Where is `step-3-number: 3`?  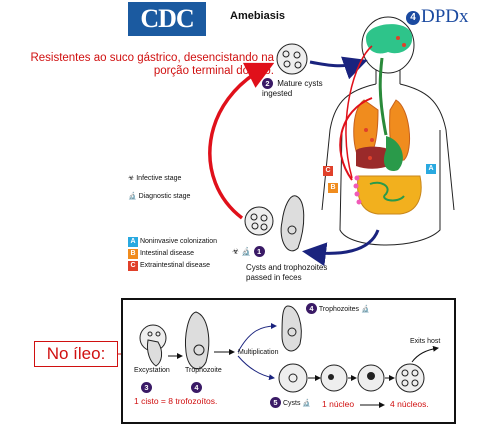 step-3-number: 3 is located at coordinates (146, 387).